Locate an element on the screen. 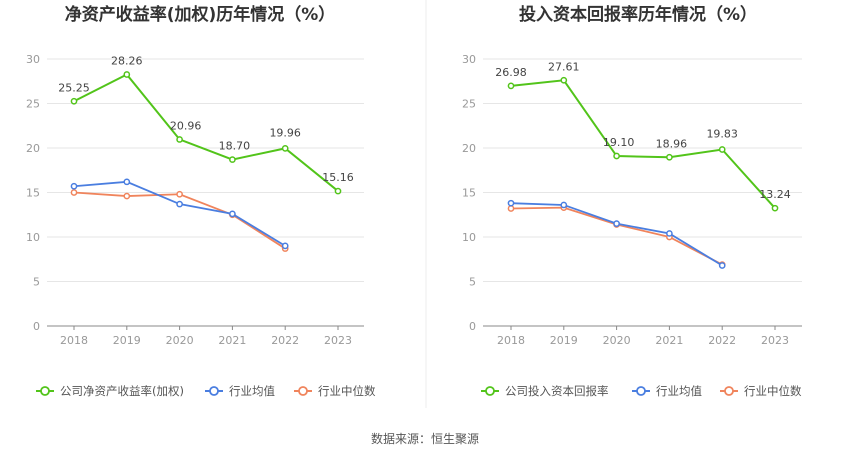  data-label: 26.98 is located at coordinates (511, 72).